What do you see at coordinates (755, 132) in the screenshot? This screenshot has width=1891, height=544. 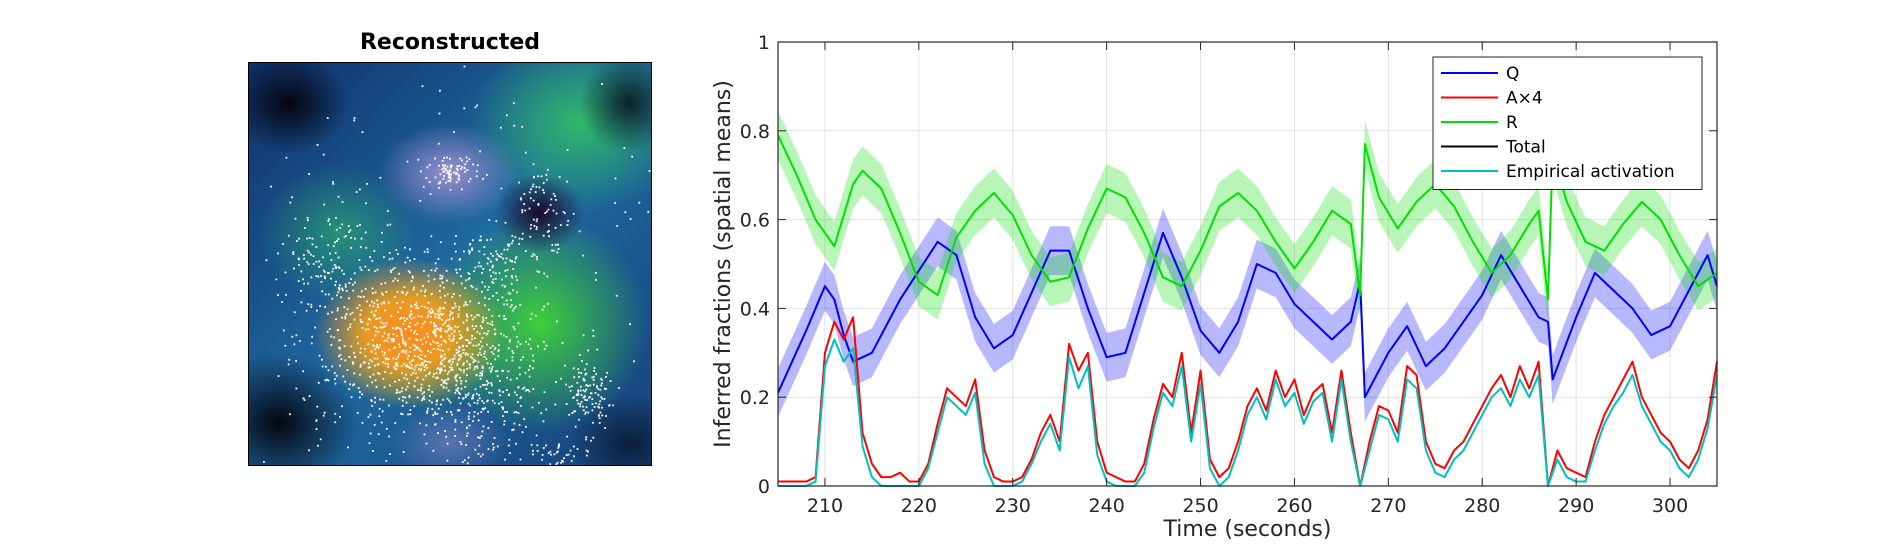 I see `y-tick-label: 0.8` at bounding box center [755, 132].